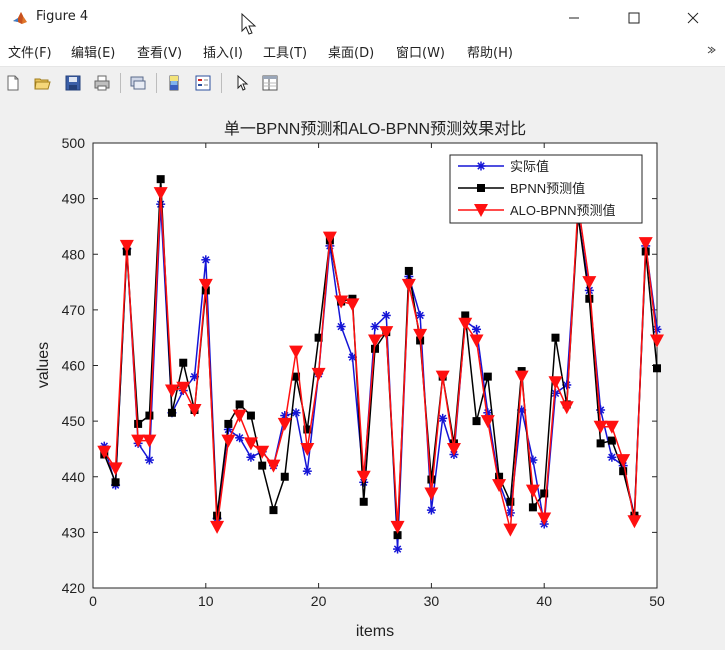  Describe the element at coordinates (74, 588) in the screenshot. I see `y-tick-label: 420` at that location.